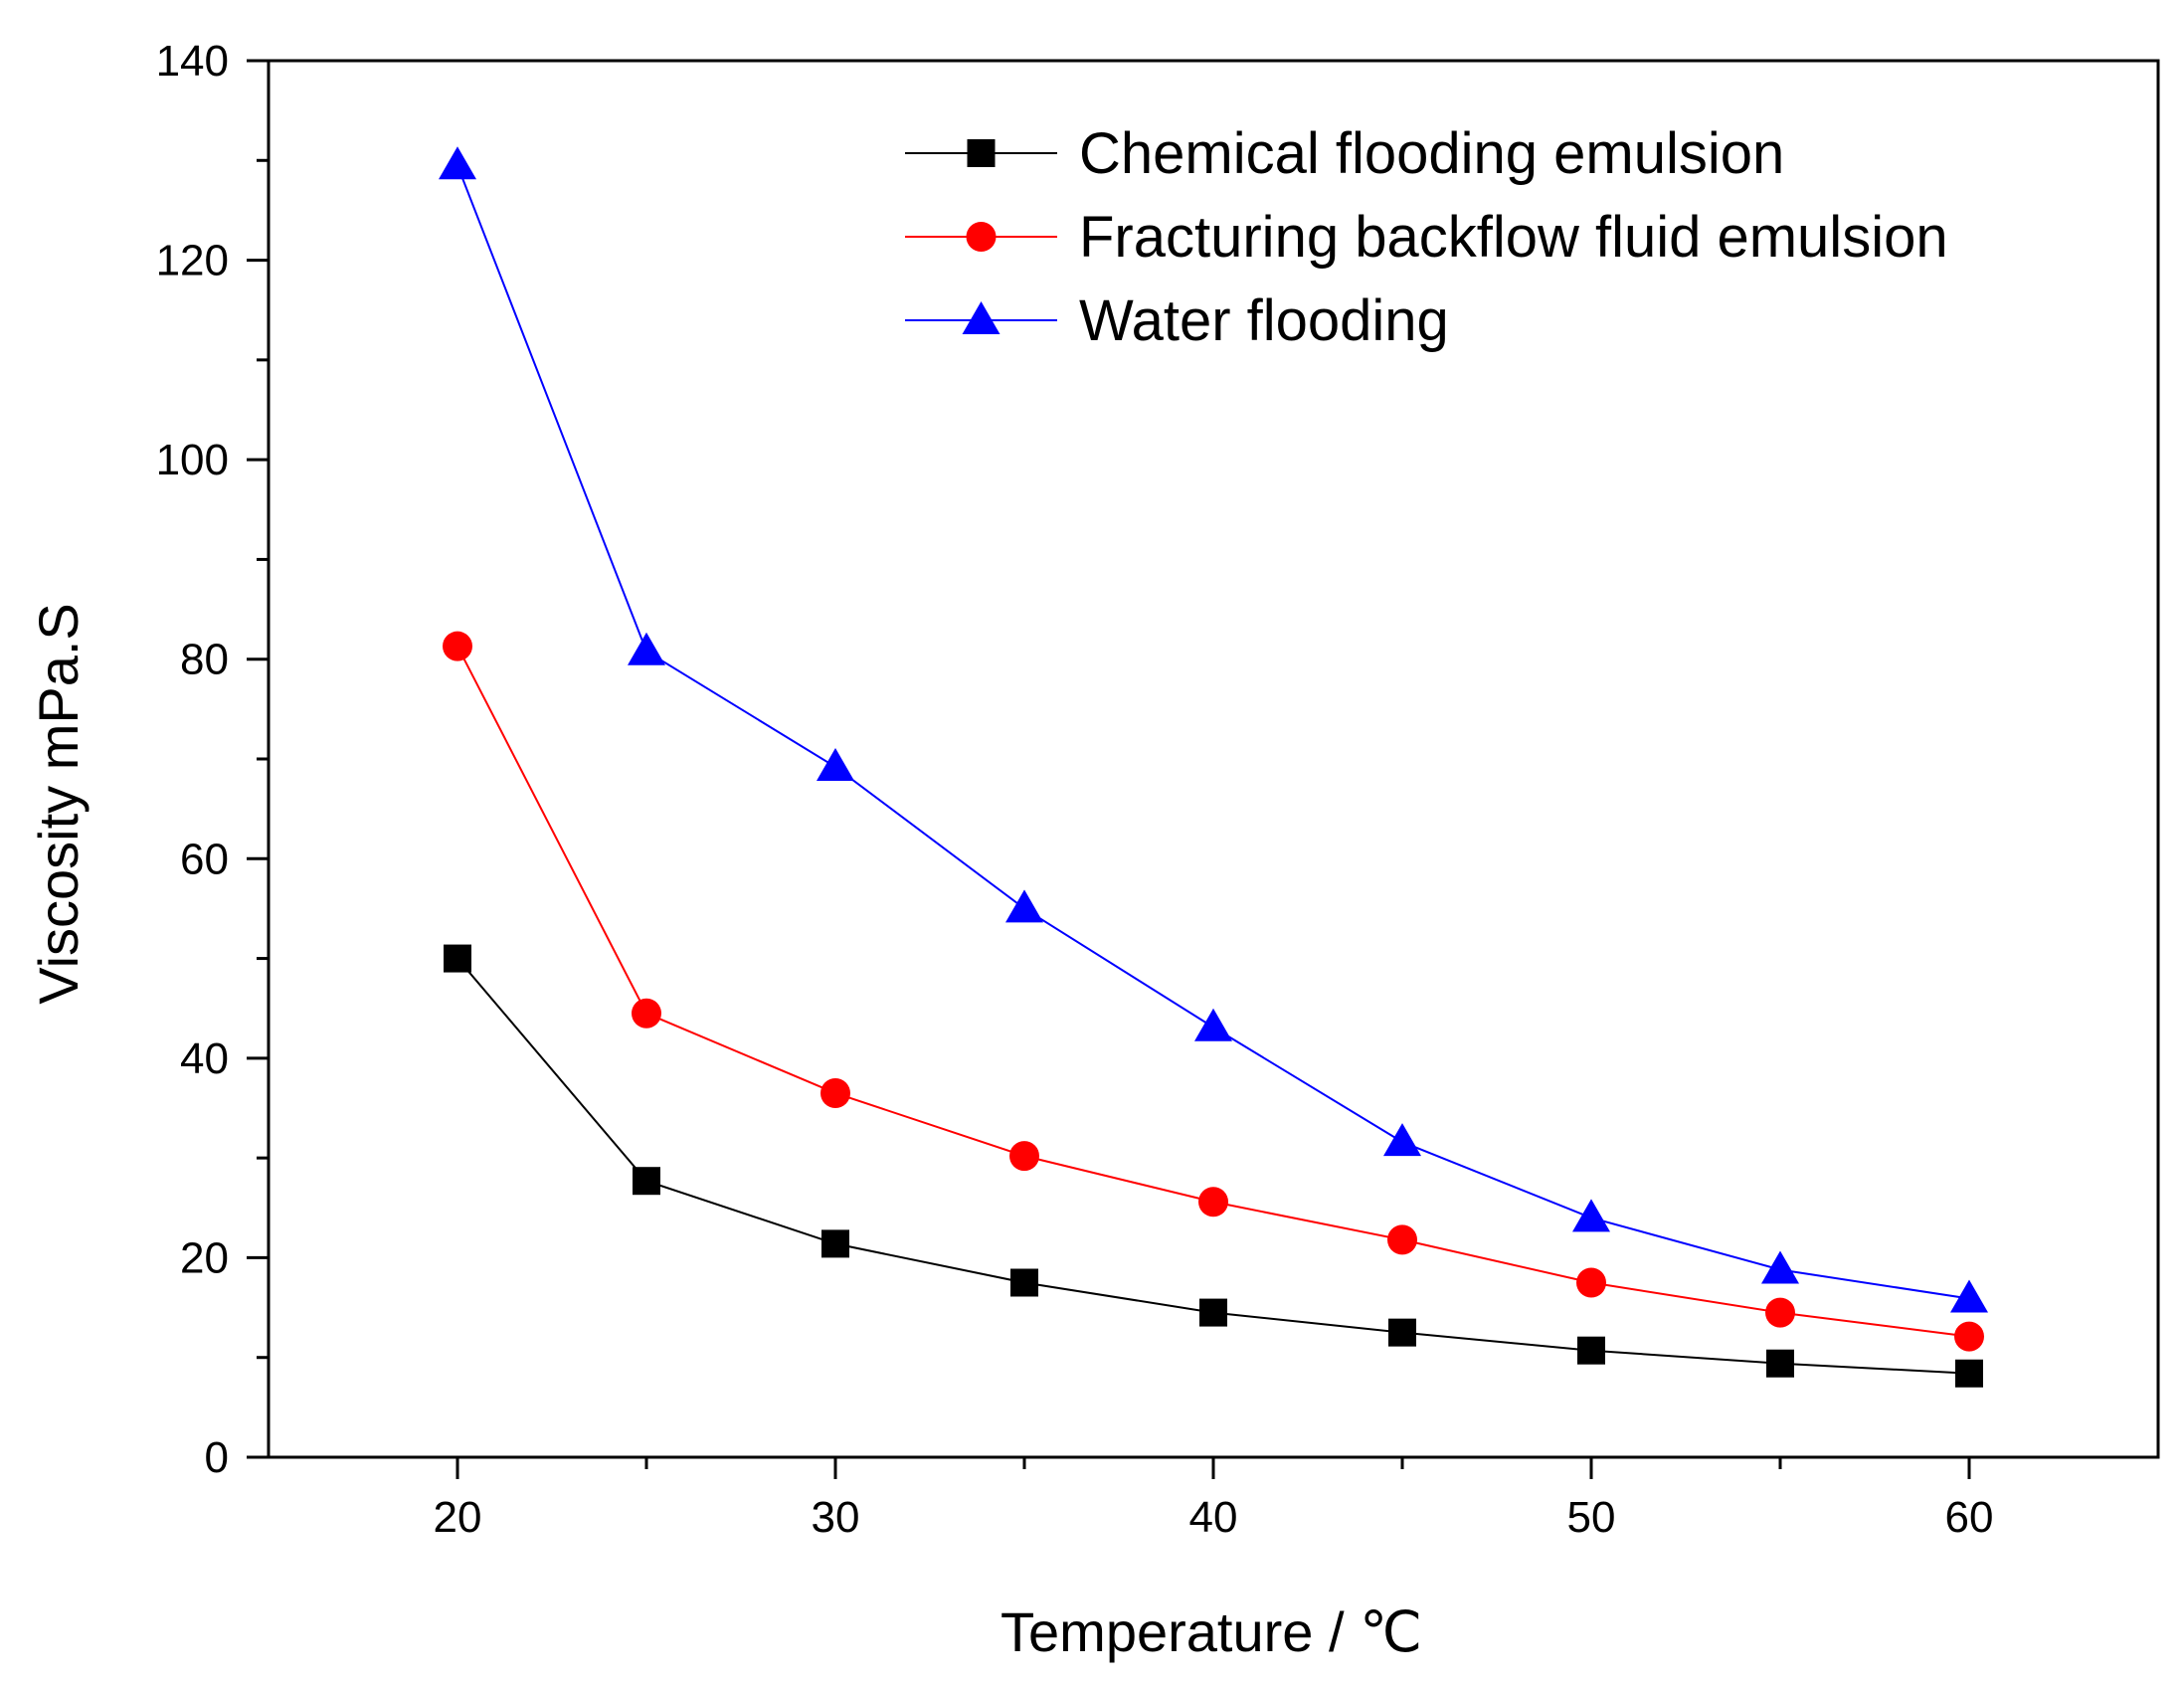 The height and width of the screenshot is (1687, 2184). Describe the element at coordinates (1211, 1631) in the screenshot. I see `x-axis-title: Temperature / ℃` at that location.